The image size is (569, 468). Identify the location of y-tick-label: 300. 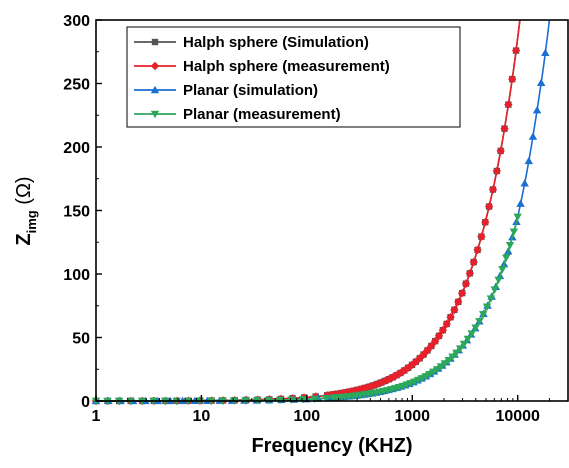
(76, 21).